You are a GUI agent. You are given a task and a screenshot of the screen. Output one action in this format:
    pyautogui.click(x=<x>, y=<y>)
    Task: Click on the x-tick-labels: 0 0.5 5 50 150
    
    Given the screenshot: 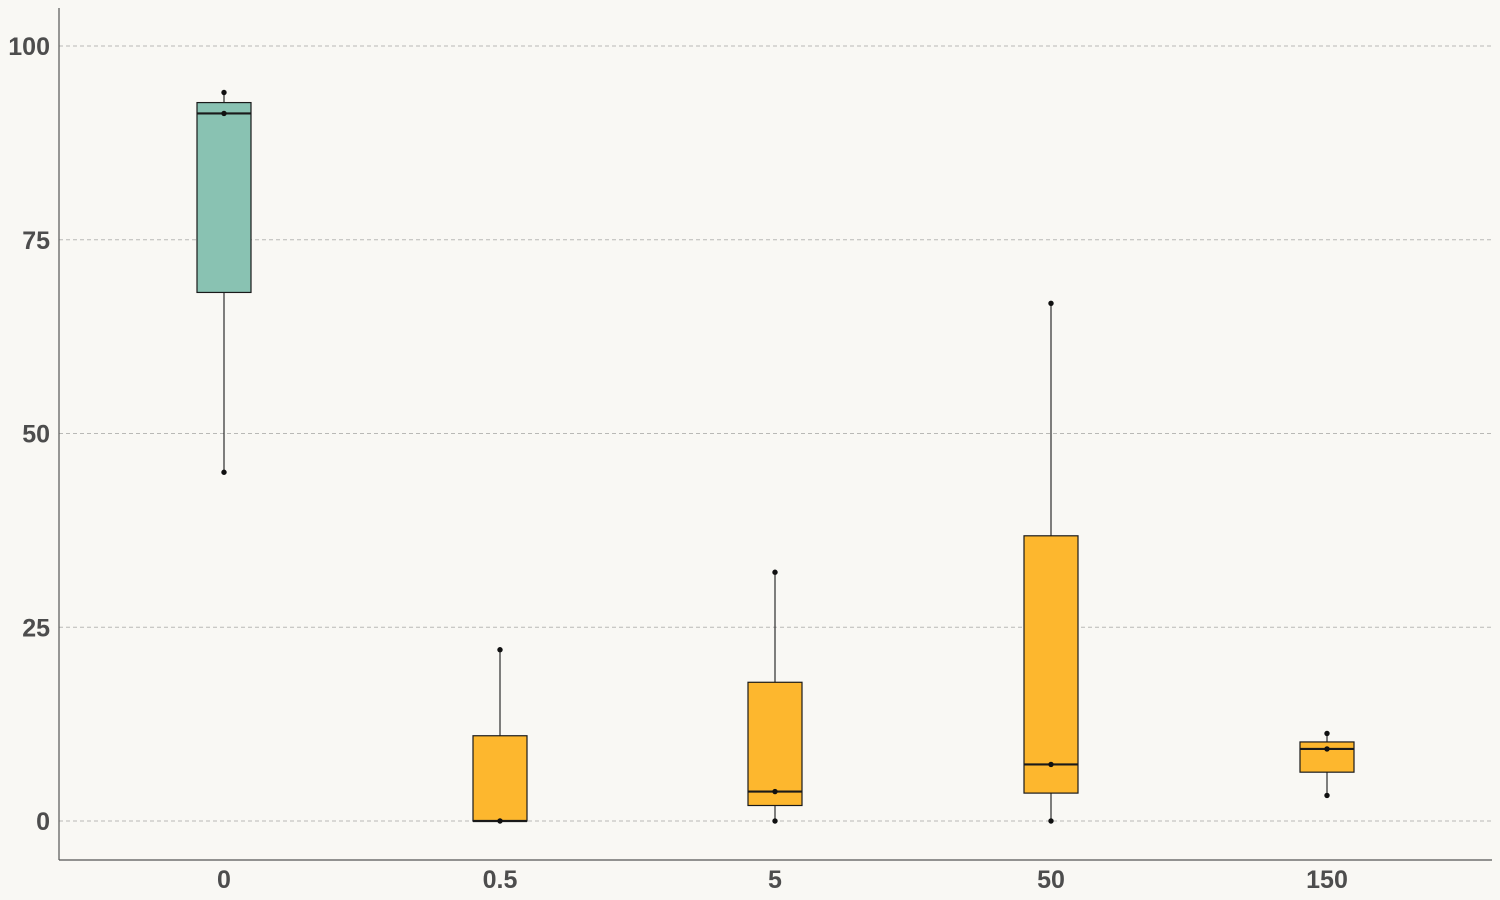 What is the action you would take?
    pyautogui.click(x=782, y=880)
    